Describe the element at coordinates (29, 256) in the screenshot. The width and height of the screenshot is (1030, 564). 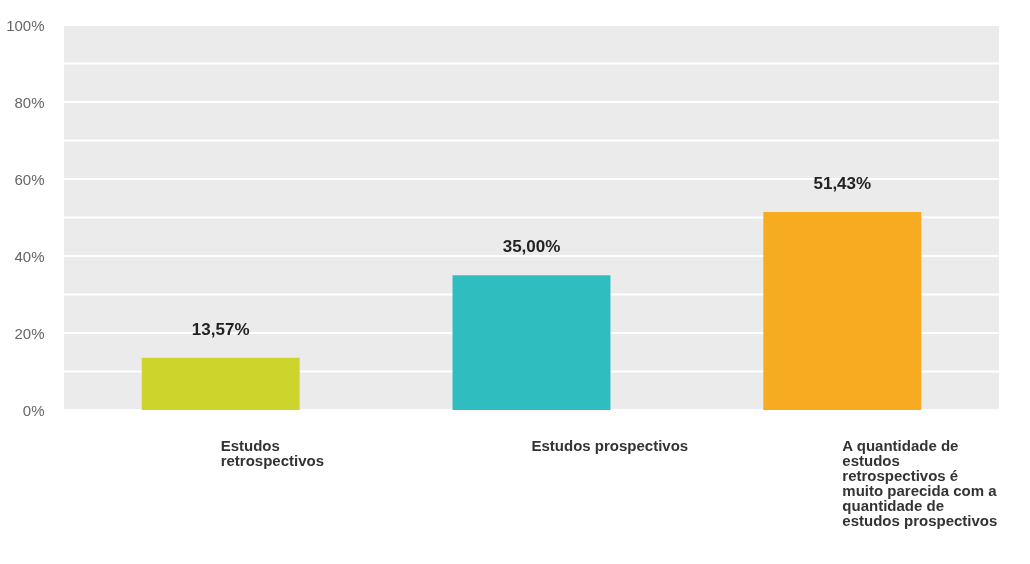
I see `y-tick-label: 40%` at that location.